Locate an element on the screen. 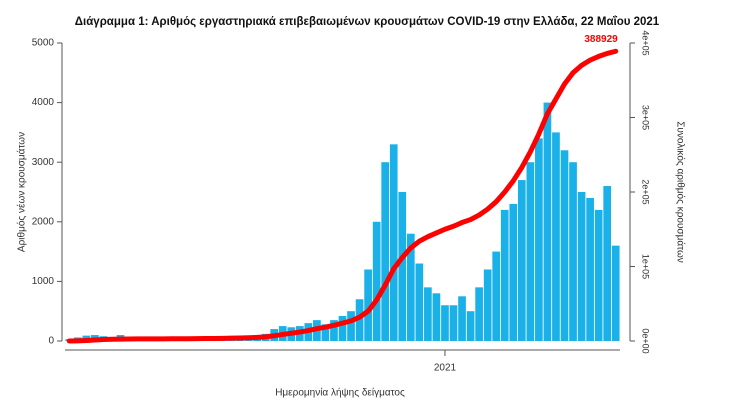 The height and width of the screenshot is (407, 734). y2-tick-label: 3e+05 is located at coordinates (646, 117).